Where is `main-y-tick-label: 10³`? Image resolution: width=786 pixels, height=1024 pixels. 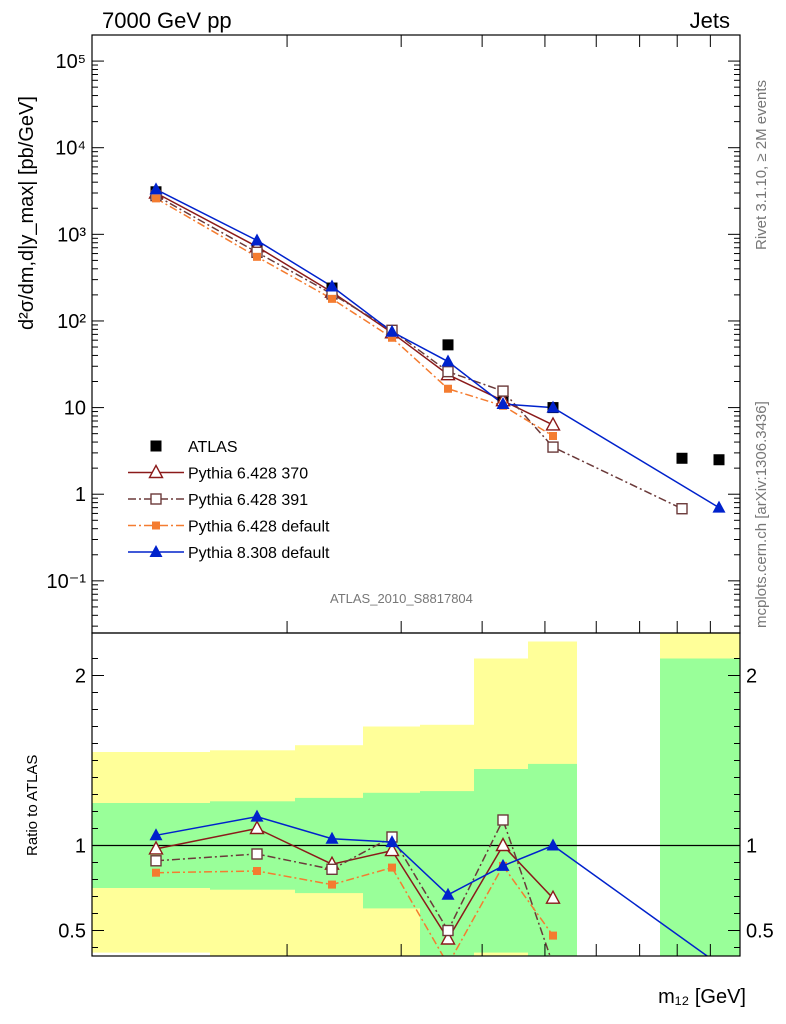 main-y-tick-label: 10³ is located at coordinates (71, 235).